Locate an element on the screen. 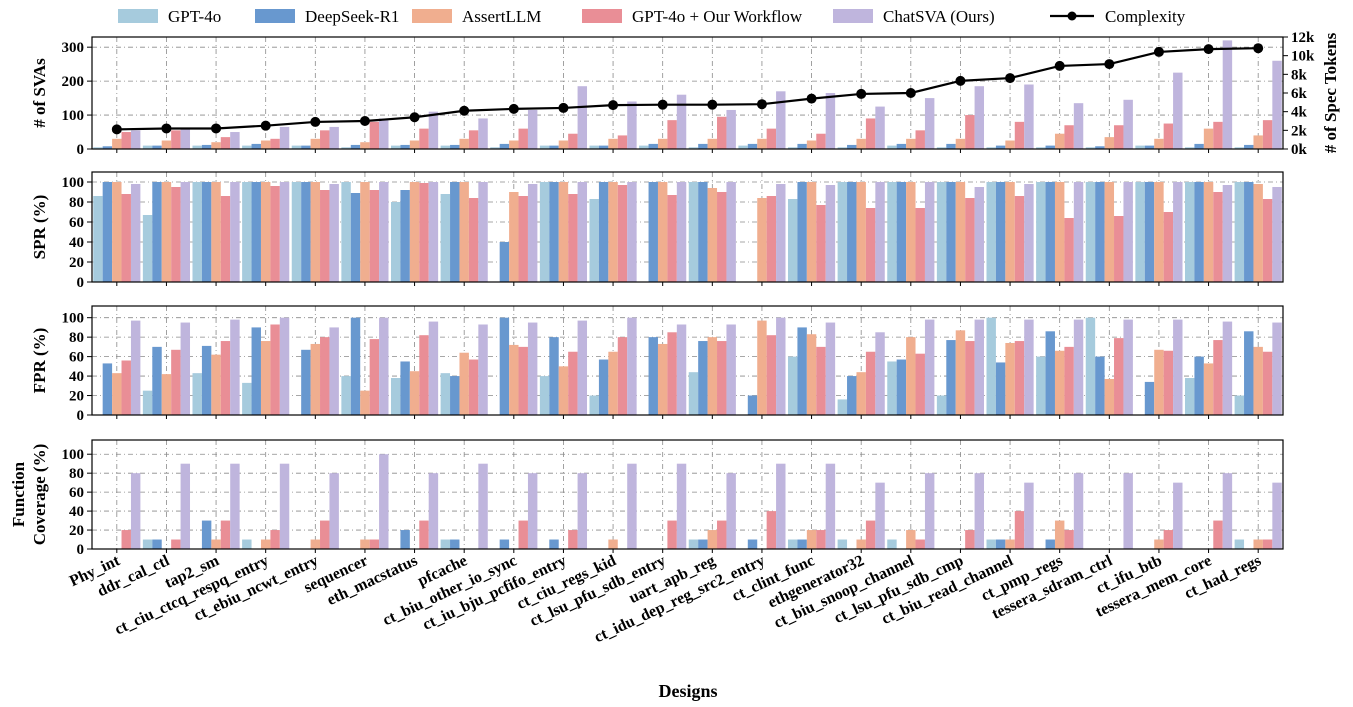 The image size is (1353, 707). legend-entry-deepseek-r1: DeepSeek-R1 is located at coordinates (327, 16).